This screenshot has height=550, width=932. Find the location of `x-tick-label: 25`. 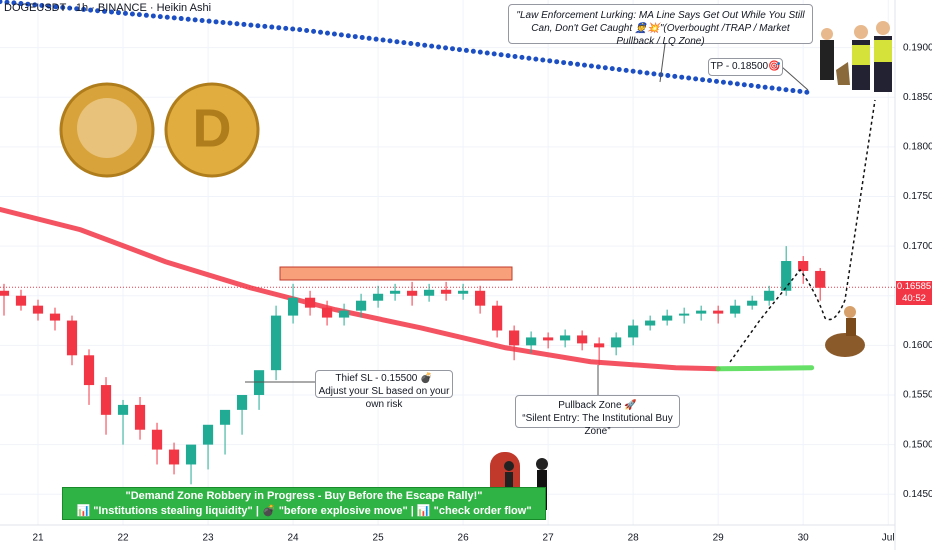

x-tick-label: 25 is located at coordinates (379, 538).